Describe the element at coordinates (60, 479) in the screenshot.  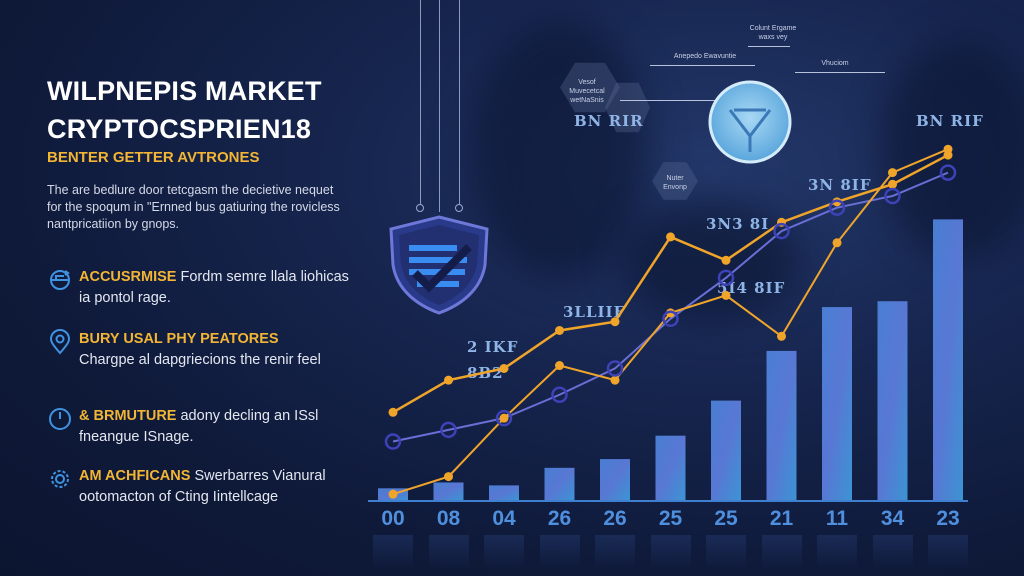
I see `gear-cluster-icon` at that location.